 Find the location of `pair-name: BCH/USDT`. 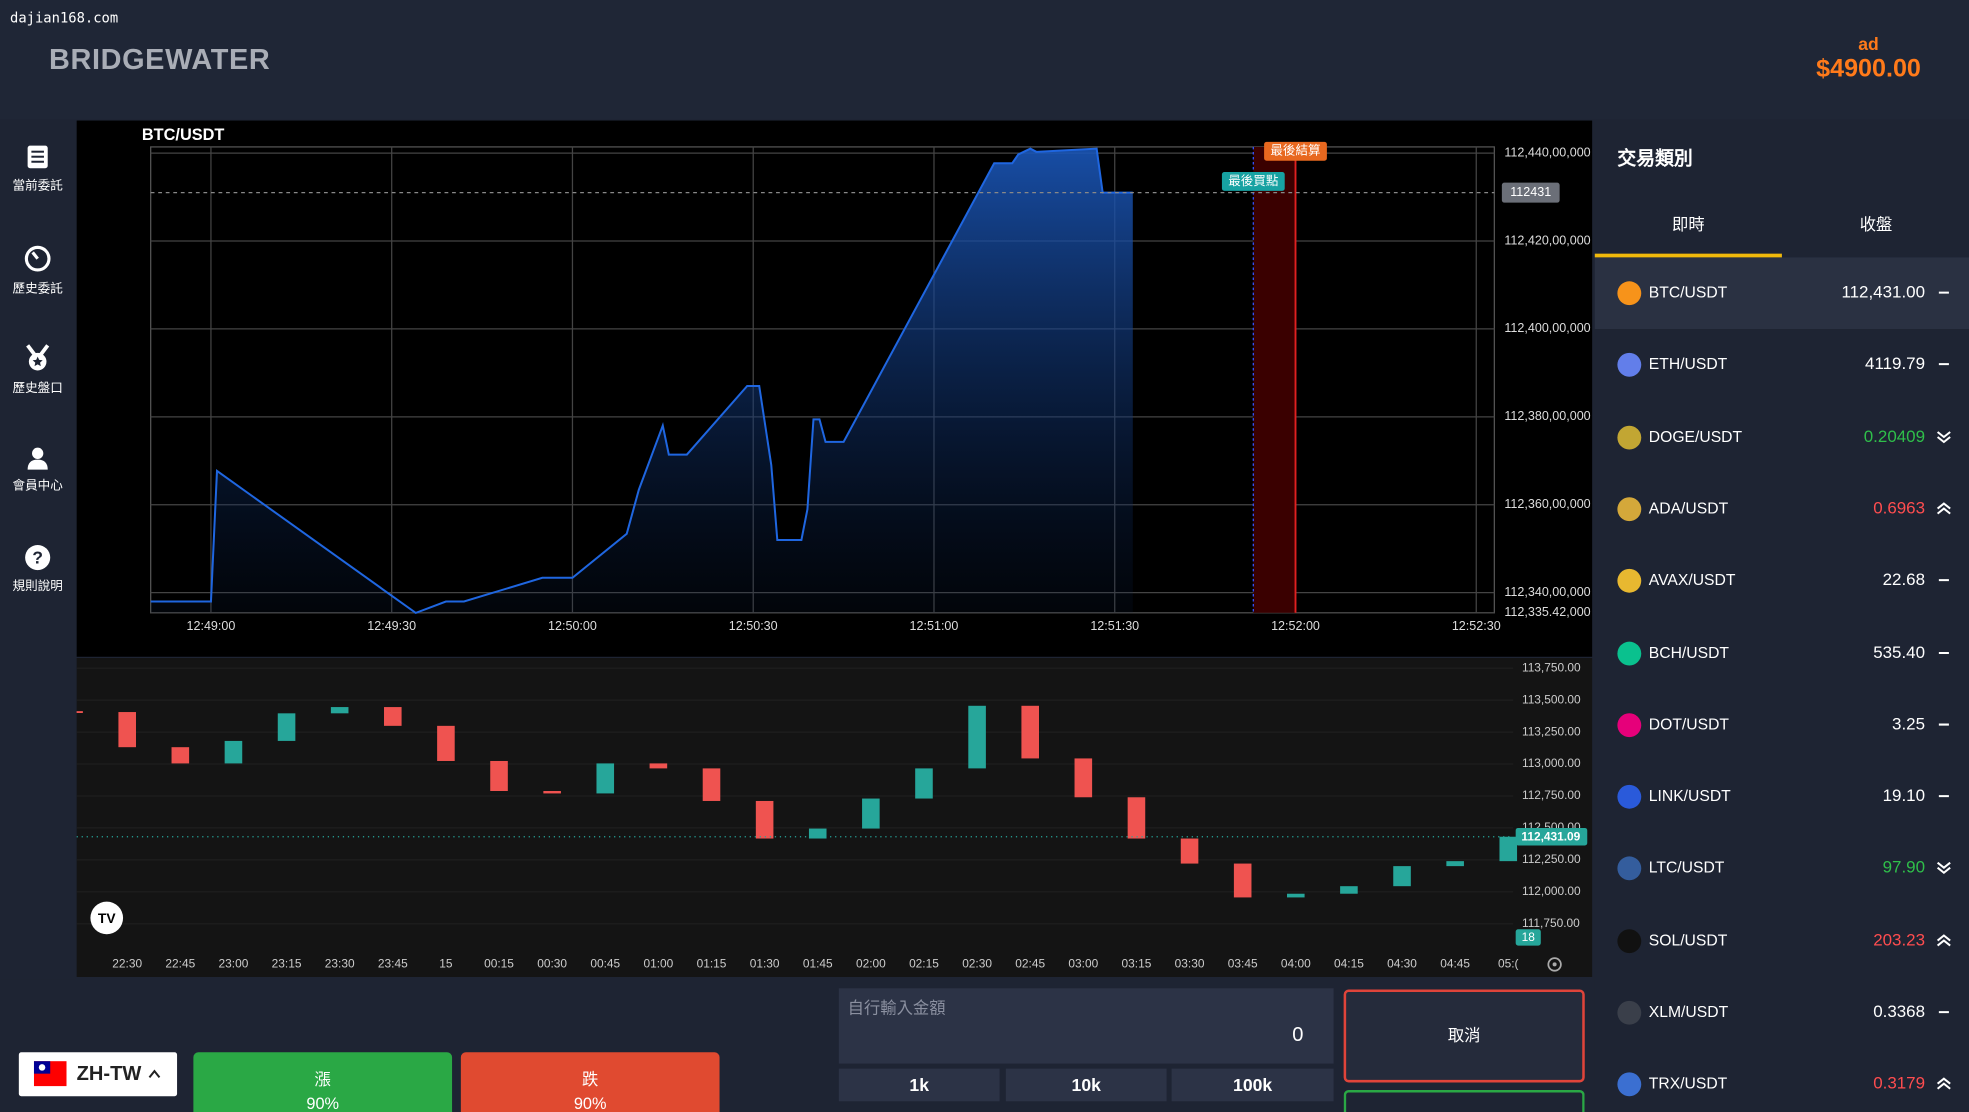

pair-name: BCH/USDT is located at coordinates (1689, 652).